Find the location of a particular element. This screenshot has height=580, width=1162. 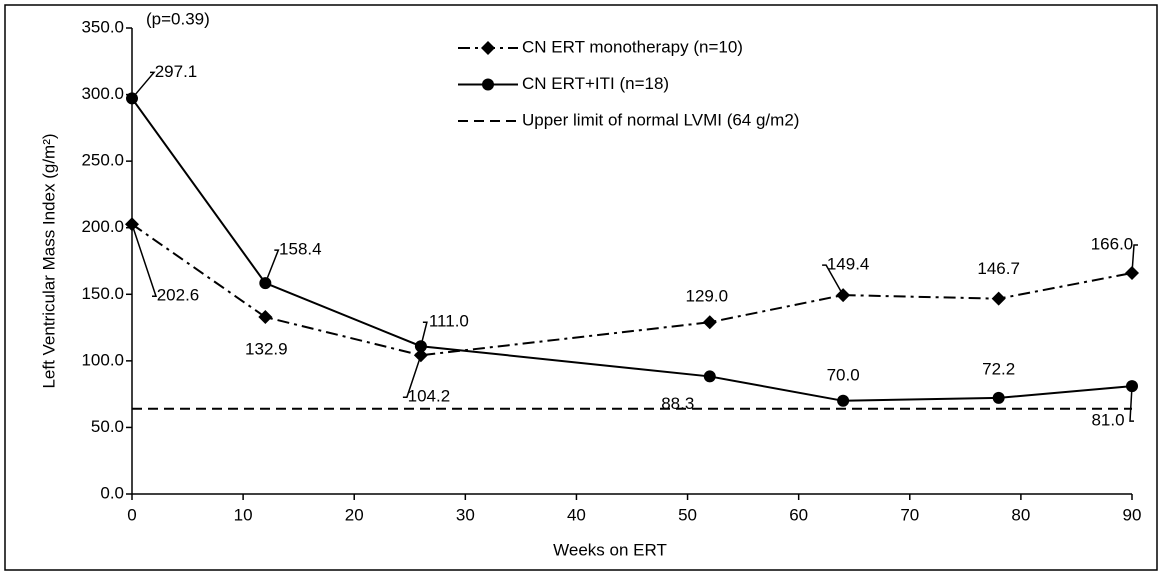

data-label: 297.1 is located at coordinates (176, 71).